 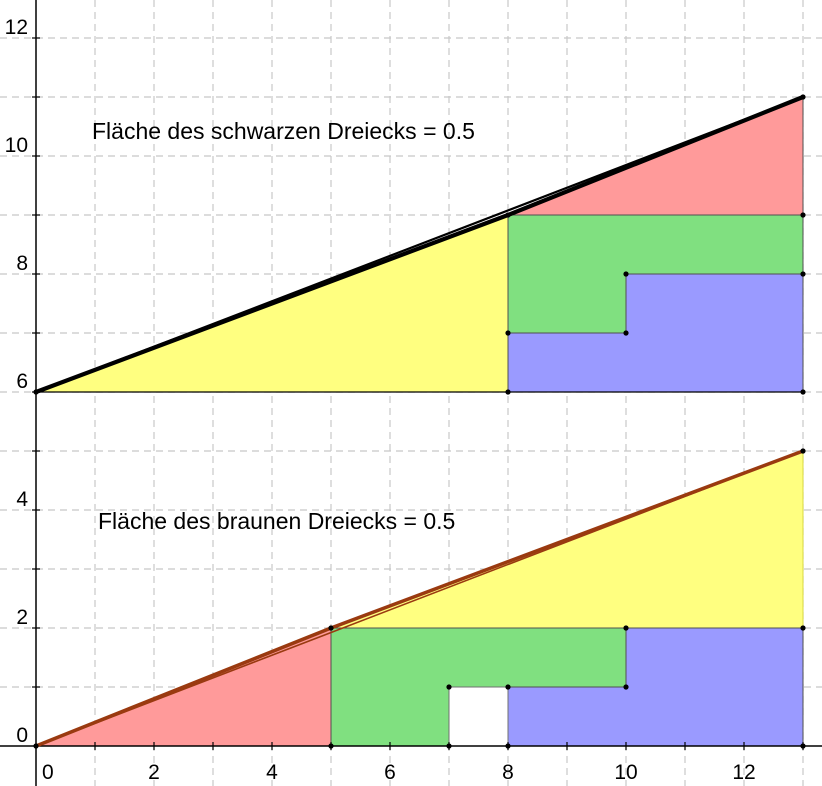 I want to click on bottom-blue-region, so click(x=655, y=687).